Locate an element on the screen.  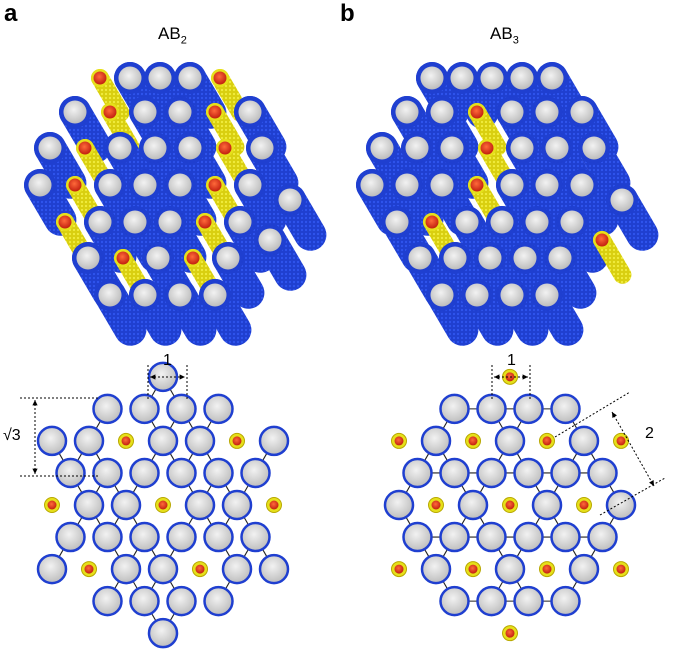
guide-line is located at coordinates (632, 496).